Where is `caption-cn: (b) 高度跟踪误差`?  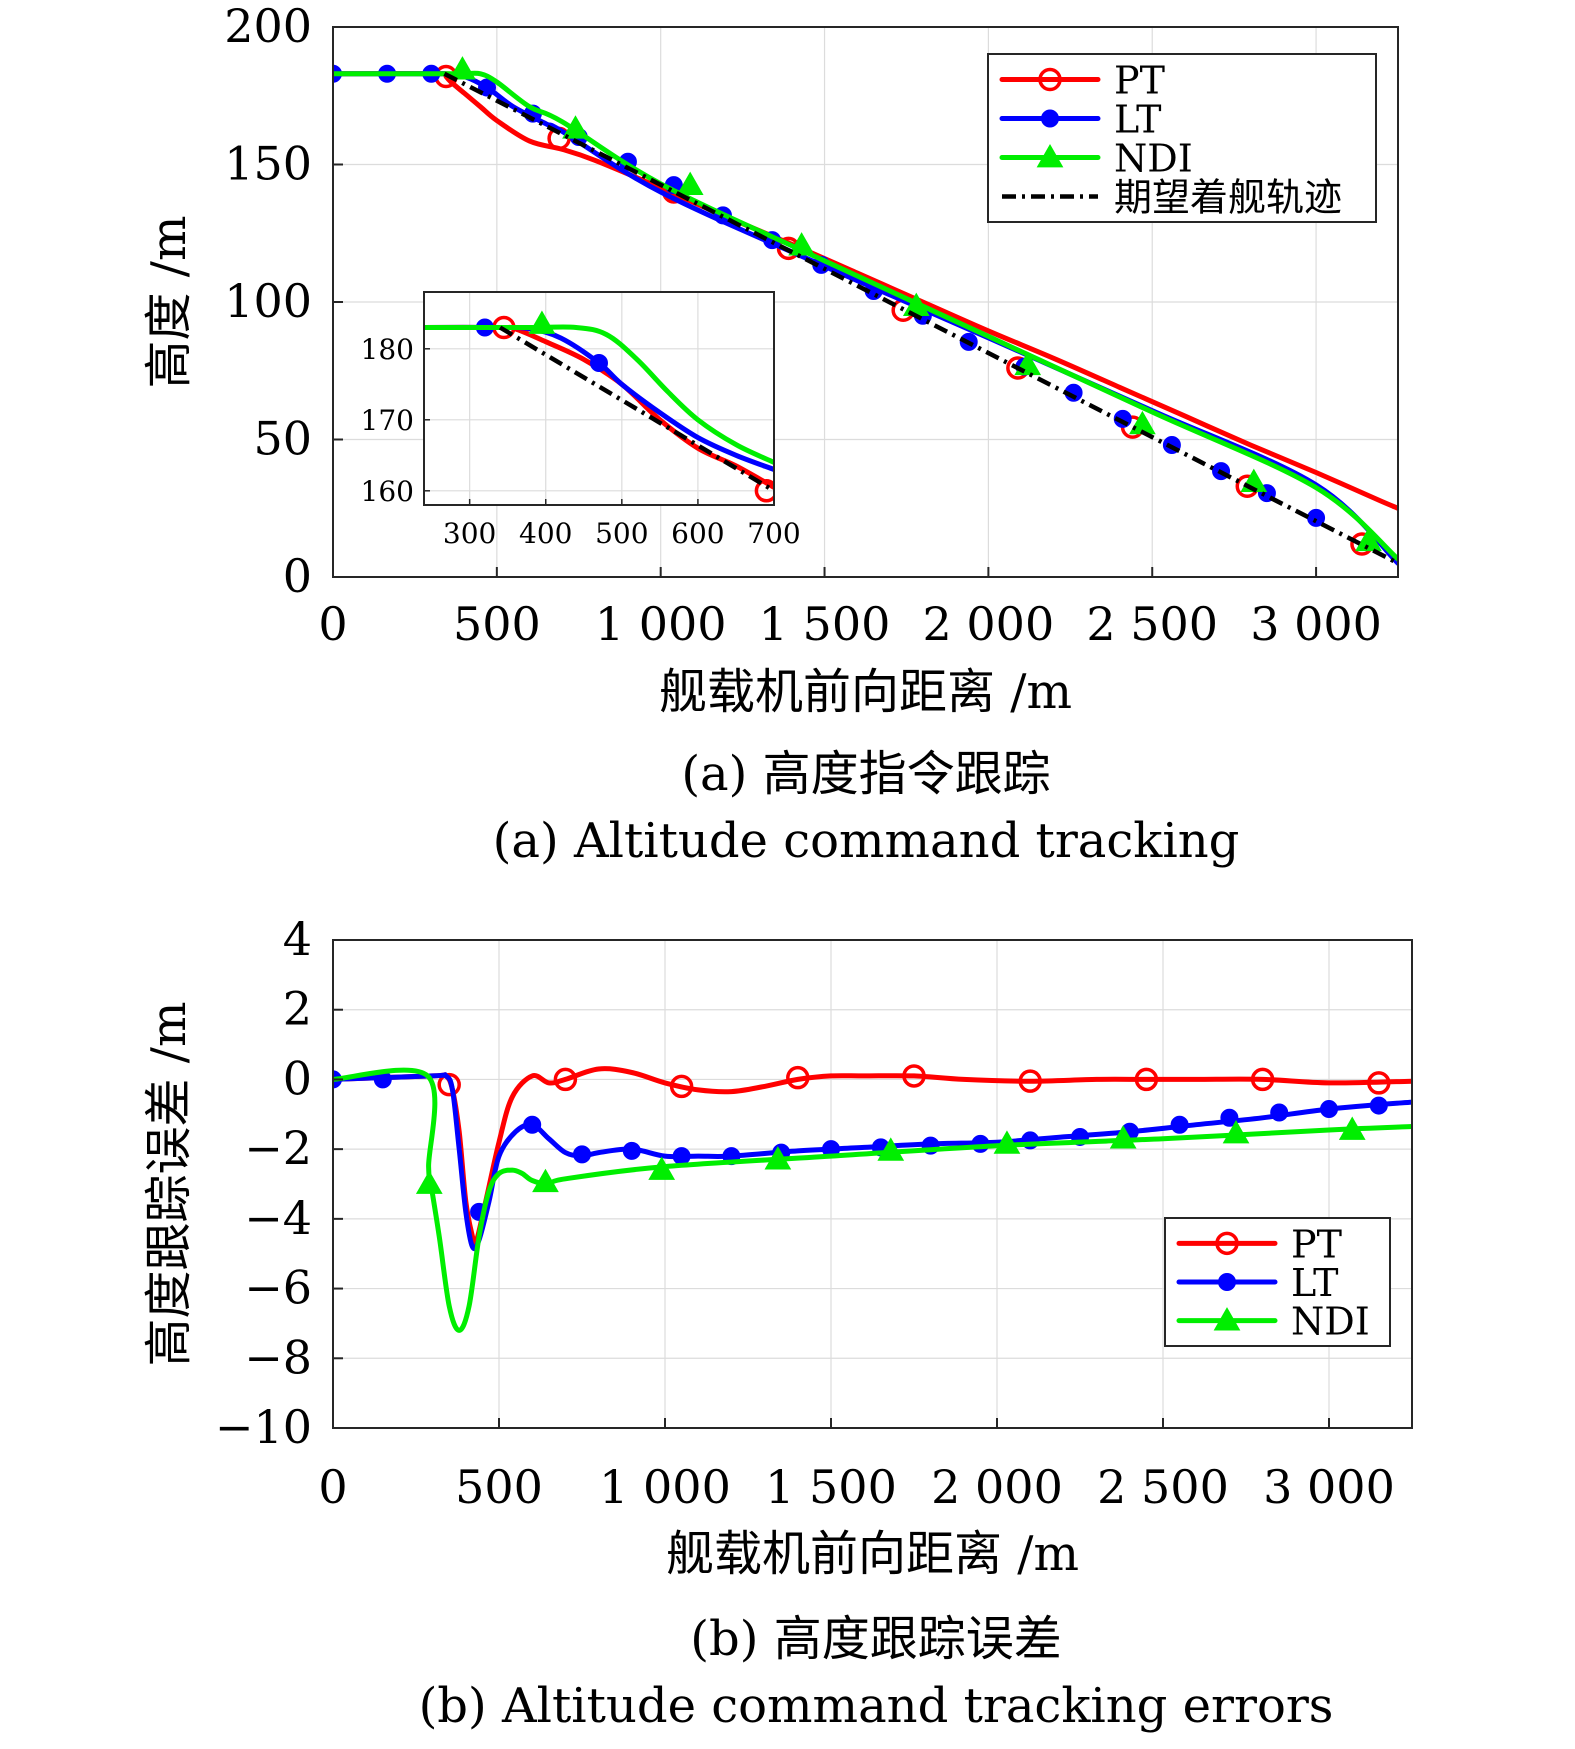
caption-cn: (b) 高度跟踪误差 is located at coordinates (875, 1639).